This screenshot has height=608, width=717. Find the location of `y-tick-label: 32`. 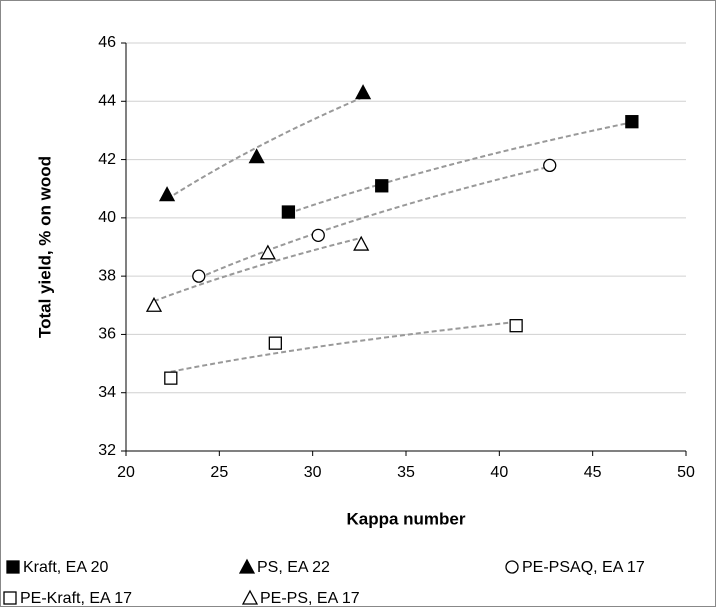

y-tick-label: 32 is located at coordinates (107, 450).